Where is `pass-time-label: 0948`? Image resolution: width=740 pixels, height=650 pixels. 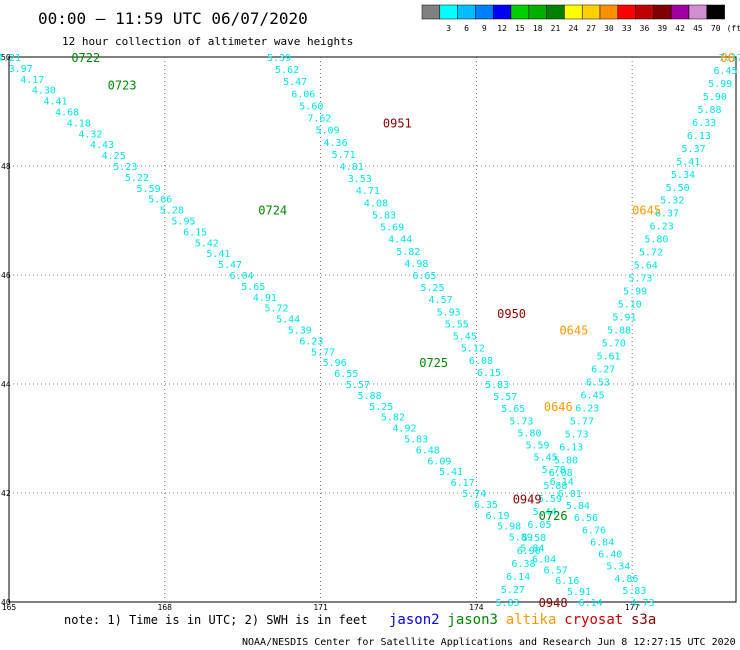 pass-time-label: 0948 is located at coordinates (553, 603).